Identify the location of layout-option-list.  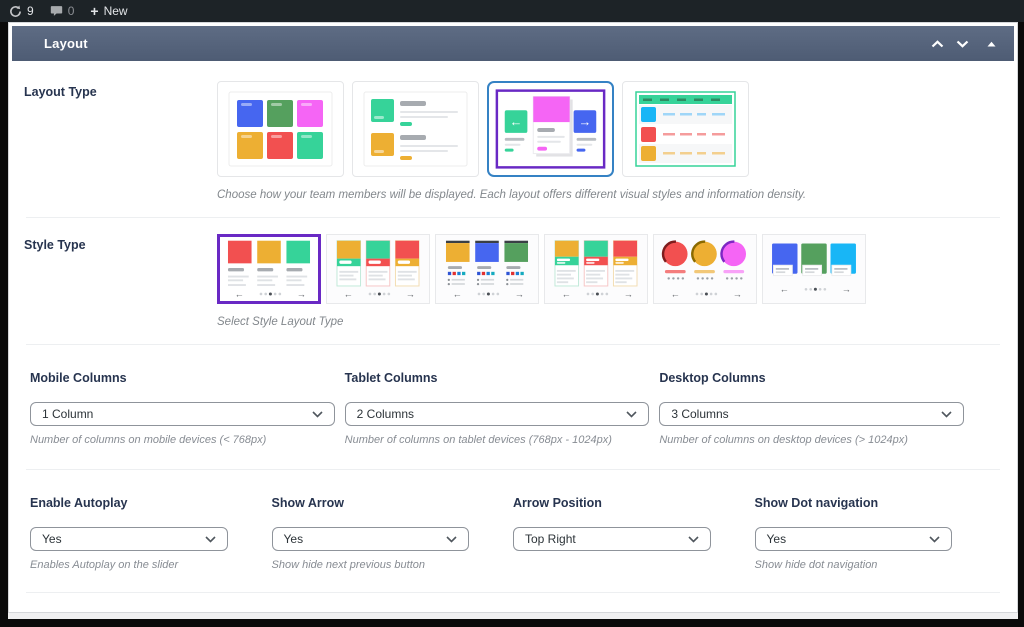
(415, 129).